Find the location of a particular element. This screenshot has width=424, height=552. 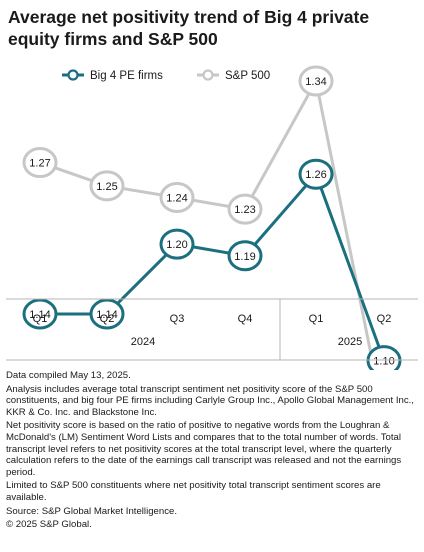

year-label-2024: 2024 is located at coordinates (143, 342).